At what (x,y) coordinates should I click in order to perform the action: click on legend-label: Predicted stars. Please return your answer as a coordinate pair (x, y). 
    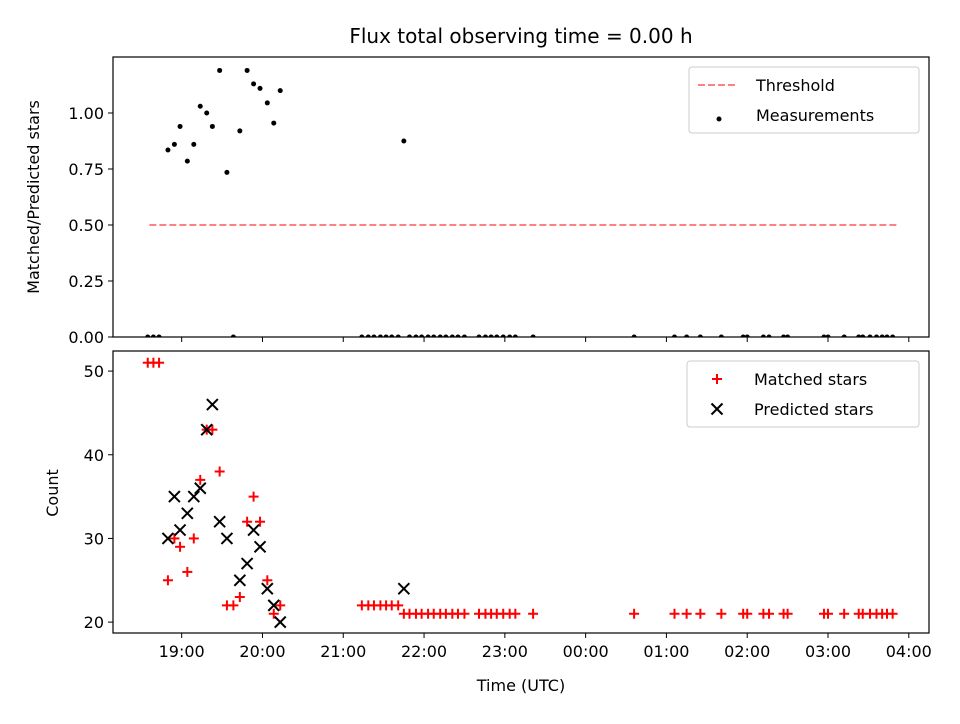
    Looking at the image, I should click on (814, 409).